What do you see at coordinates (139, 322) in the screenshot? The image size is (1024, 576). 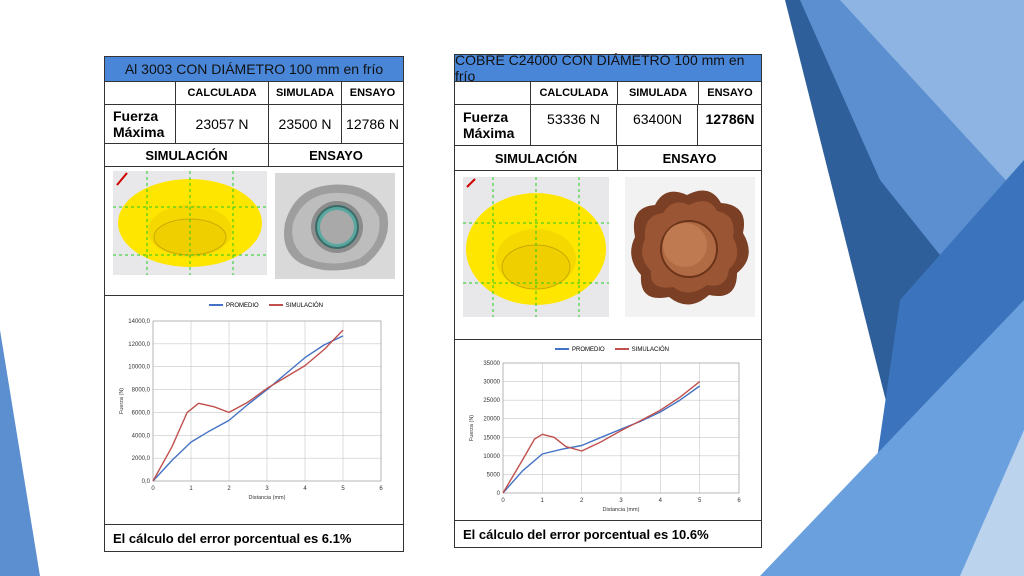 I see `y-tick-label: 14000,0` at bounding box center [139, 322].